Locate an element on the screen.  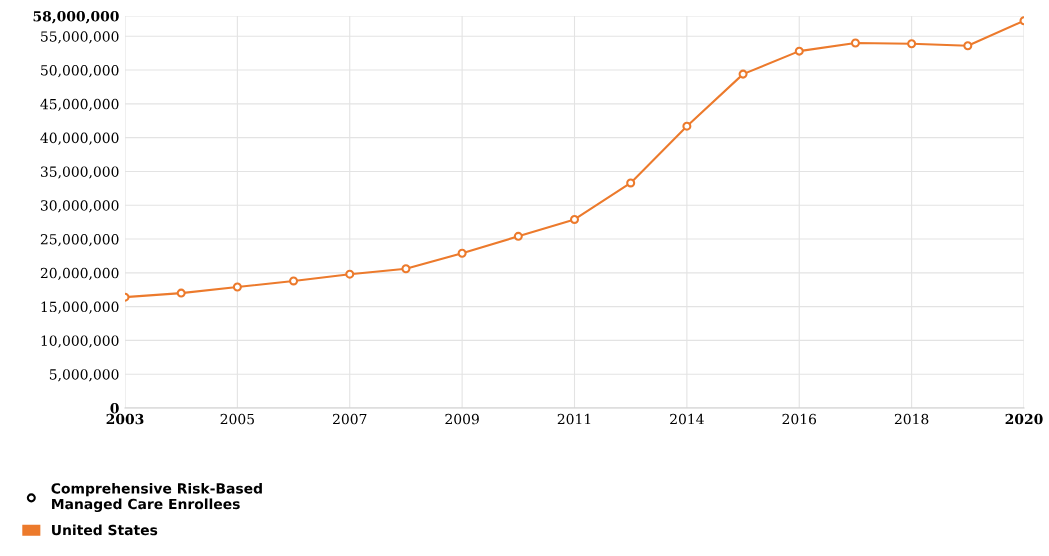
y-tick-label: 30,000,000 is located at coordinates (79, 206).